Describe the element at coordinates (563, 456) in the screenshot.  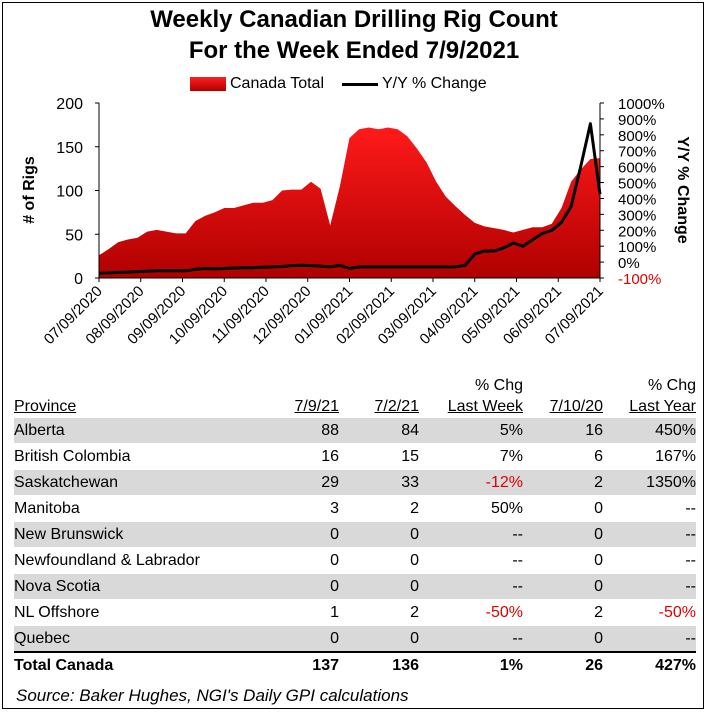
I see `table-cell-year-ago: 6` at that location.